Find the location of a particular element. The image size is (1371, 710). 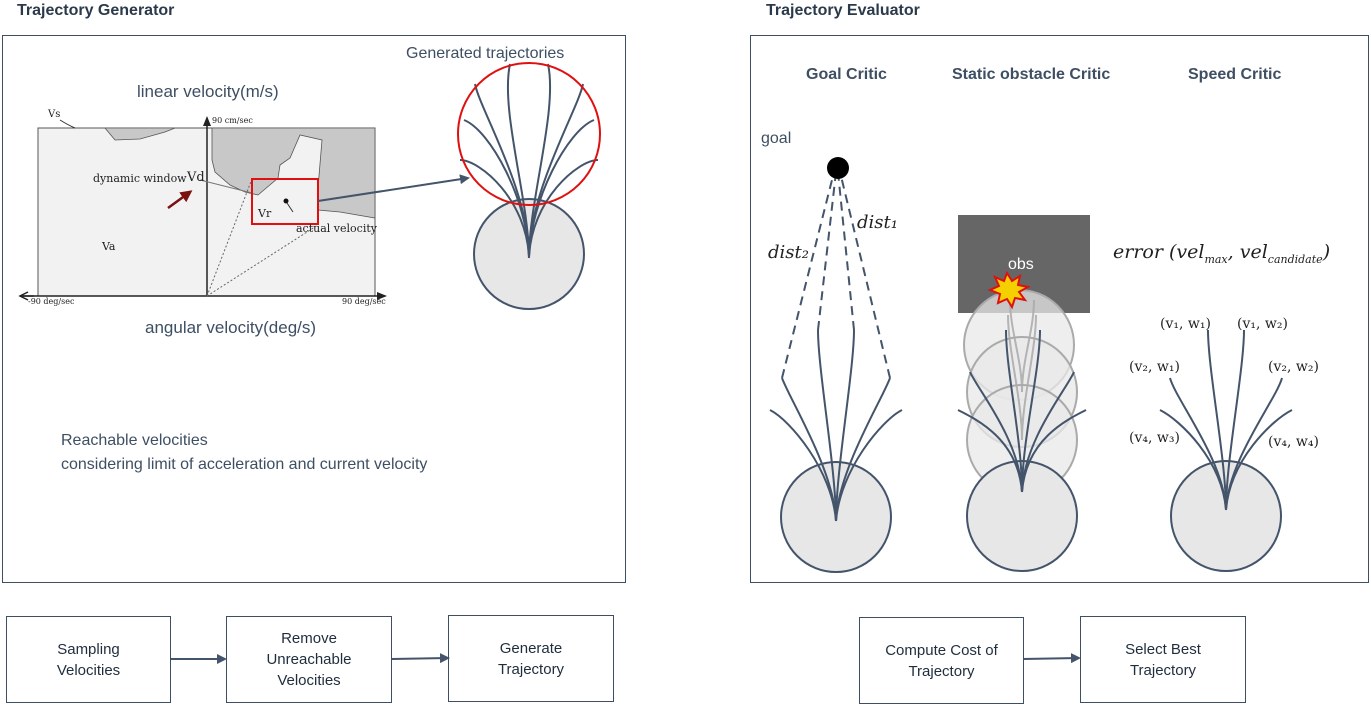

goal-label: goal is located at coordinates (776, 138).